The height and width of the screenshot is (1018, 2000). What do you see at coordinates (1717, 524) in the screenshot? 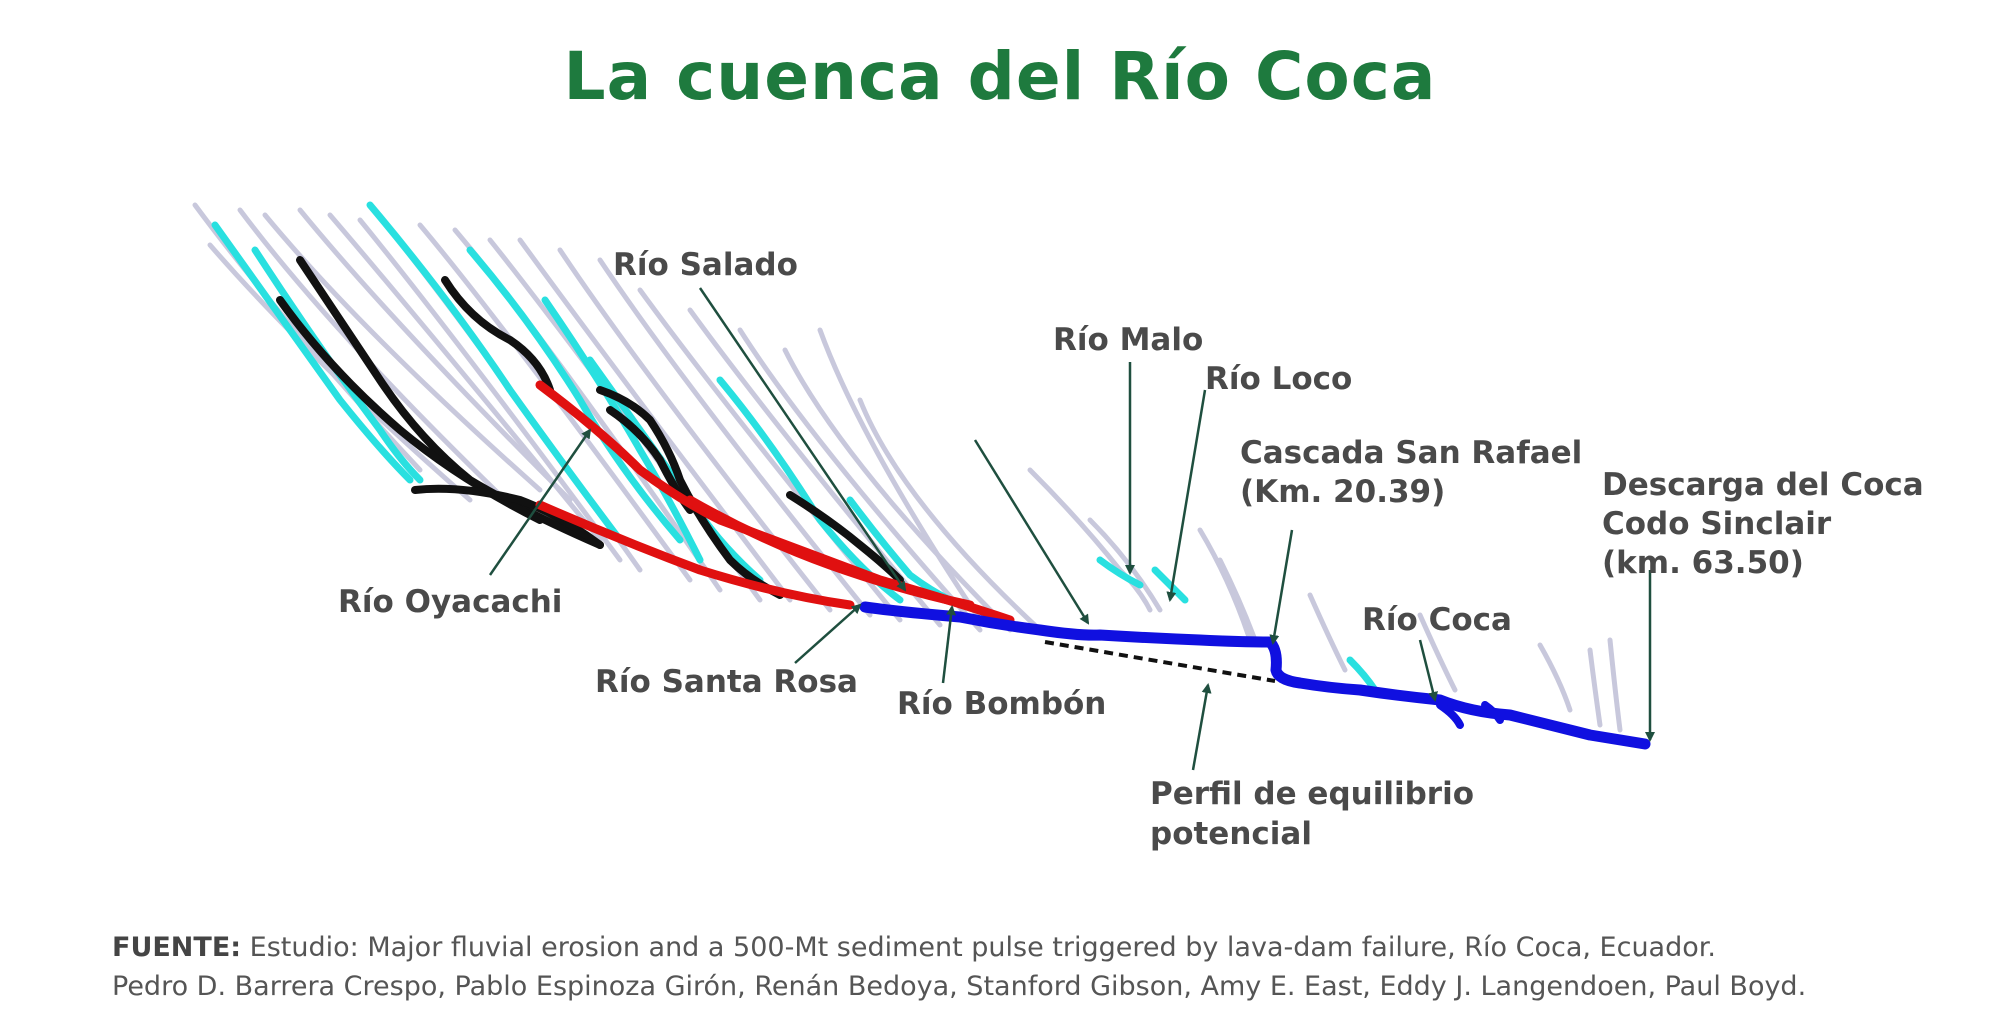
I see `label-descarga-line2: Codo Sinclair` at bounding box center [1717, 524].